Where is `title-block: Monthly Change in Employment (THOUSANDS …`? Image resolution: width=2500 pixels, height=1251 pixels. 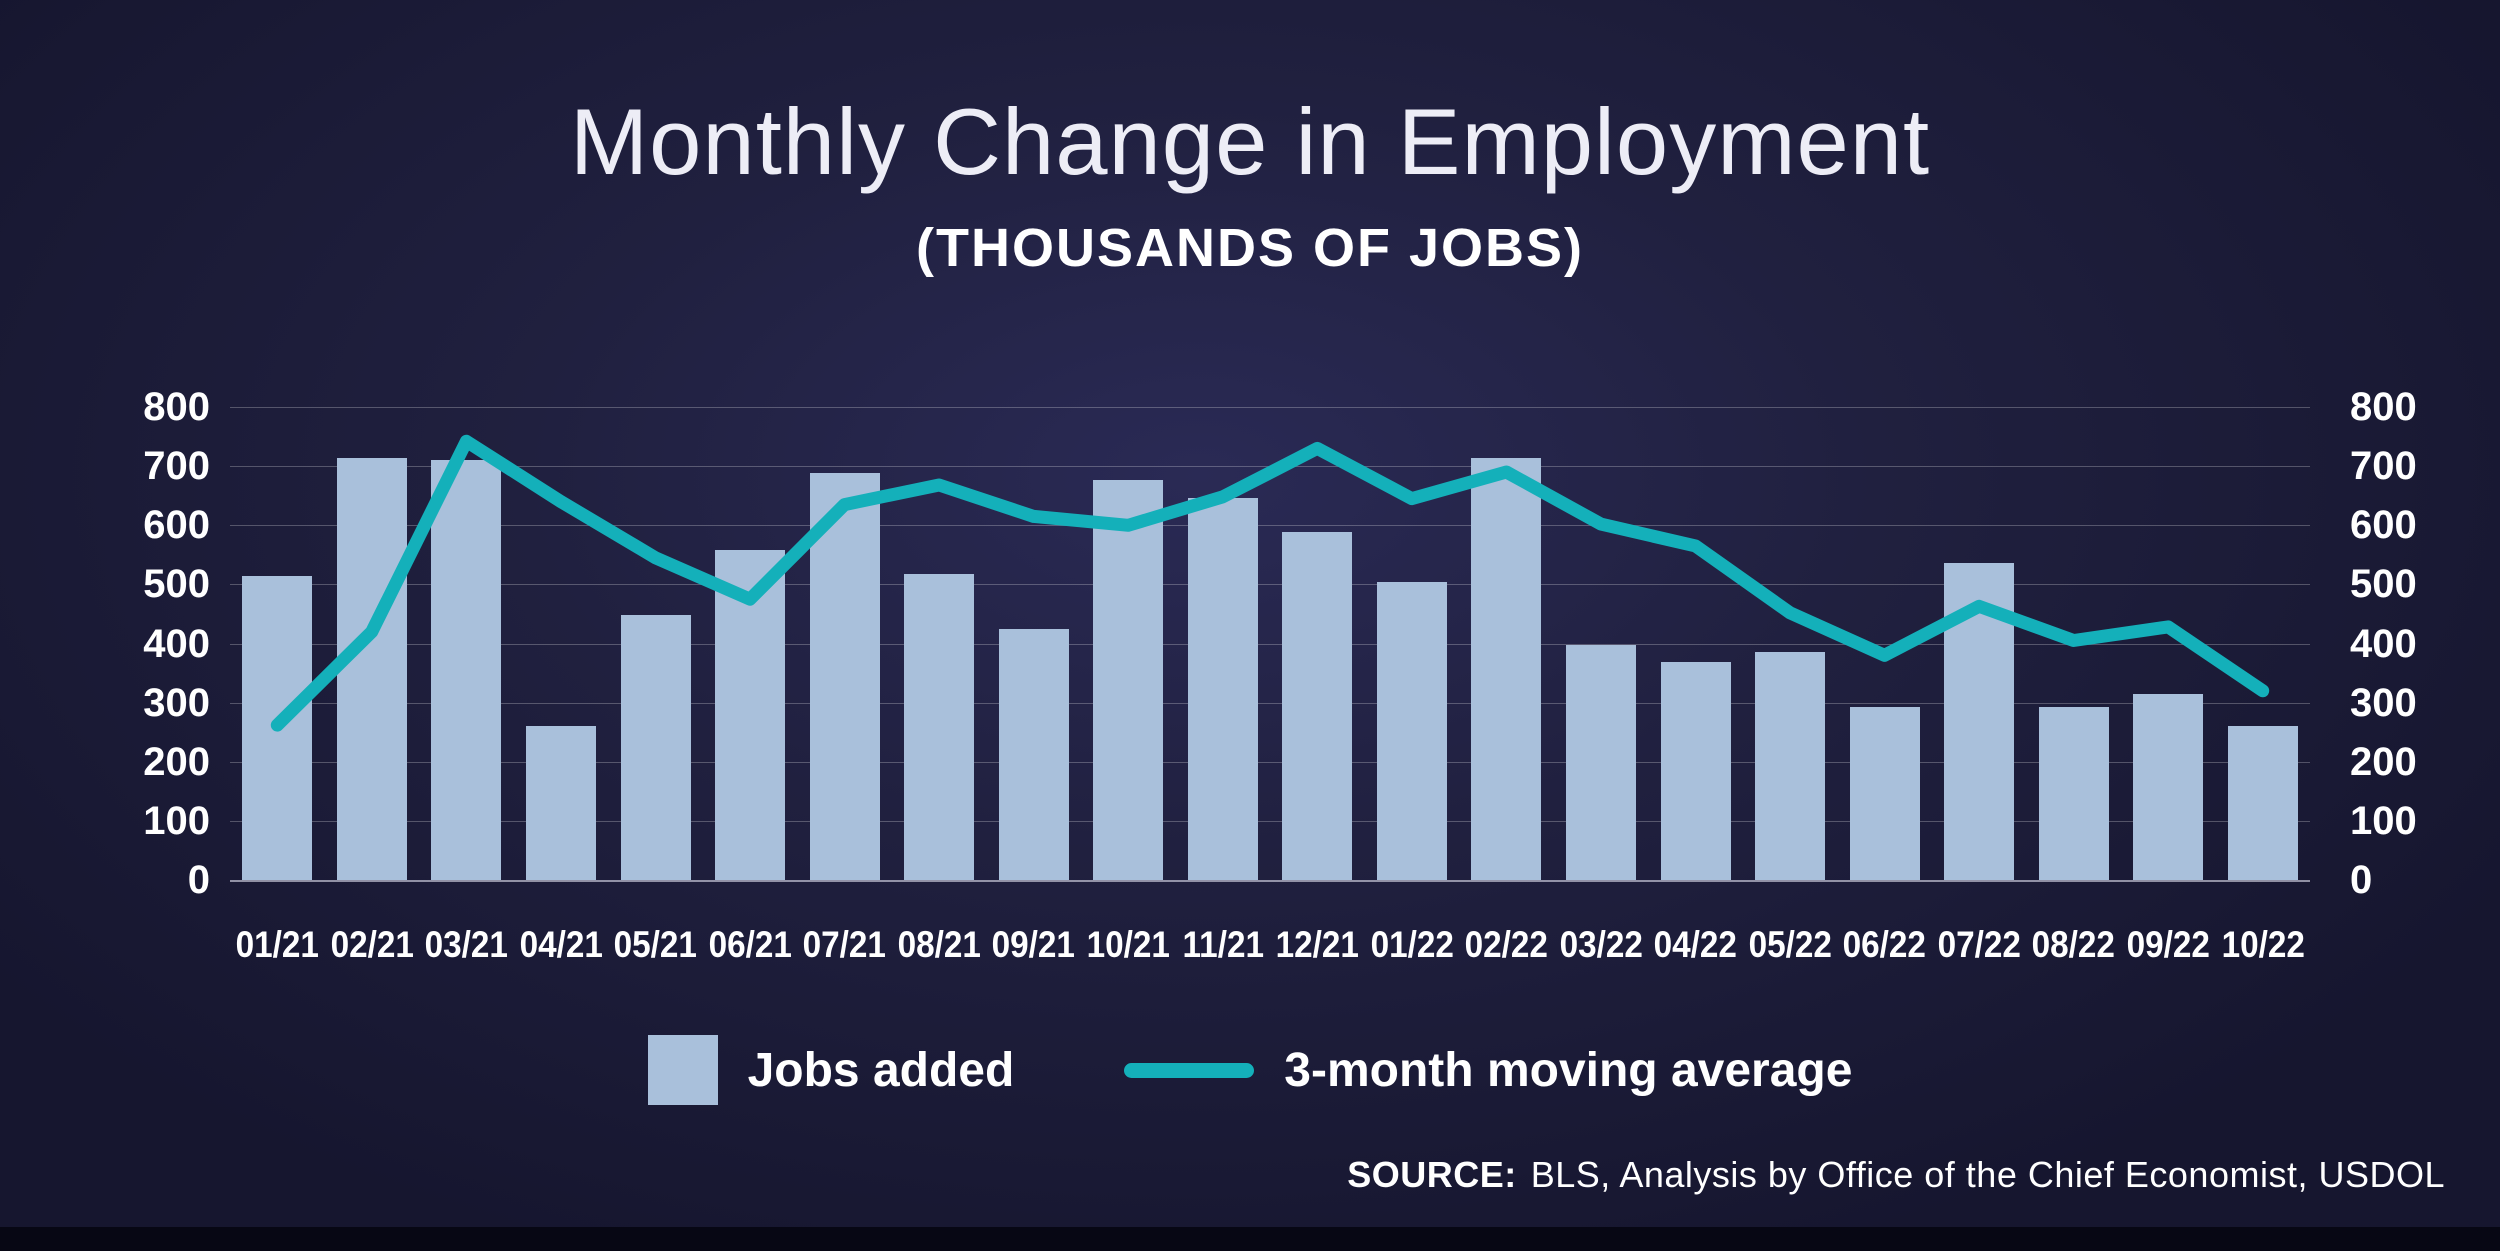
title-block: Monthly Change in Employment (THOUSANDS … is located at coordinates (1250, 187).